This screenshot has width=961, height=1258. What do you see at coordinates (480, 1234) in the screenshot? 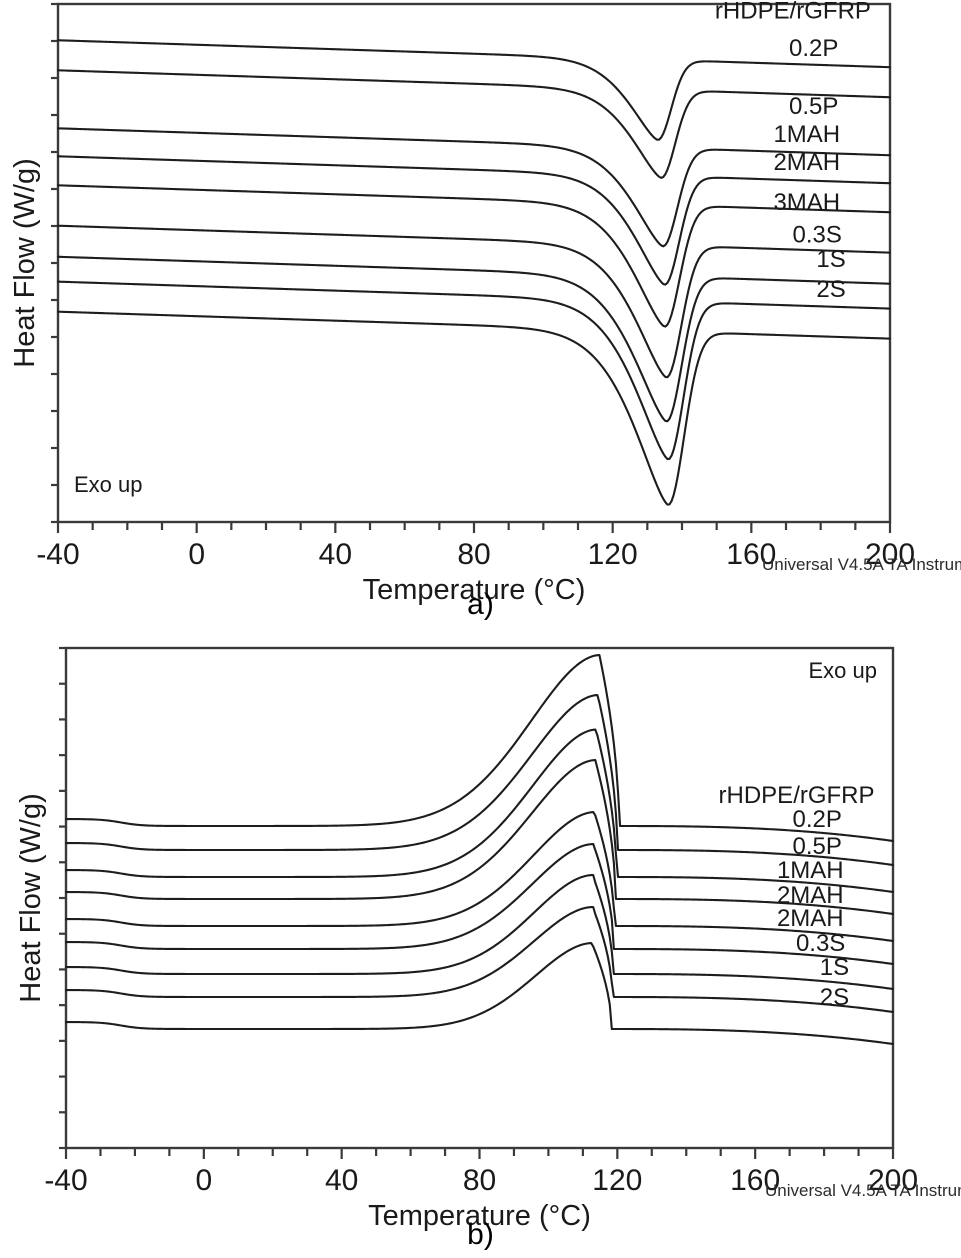
I see `panel-b-caption: b)` at bounding box center [480, 1234].